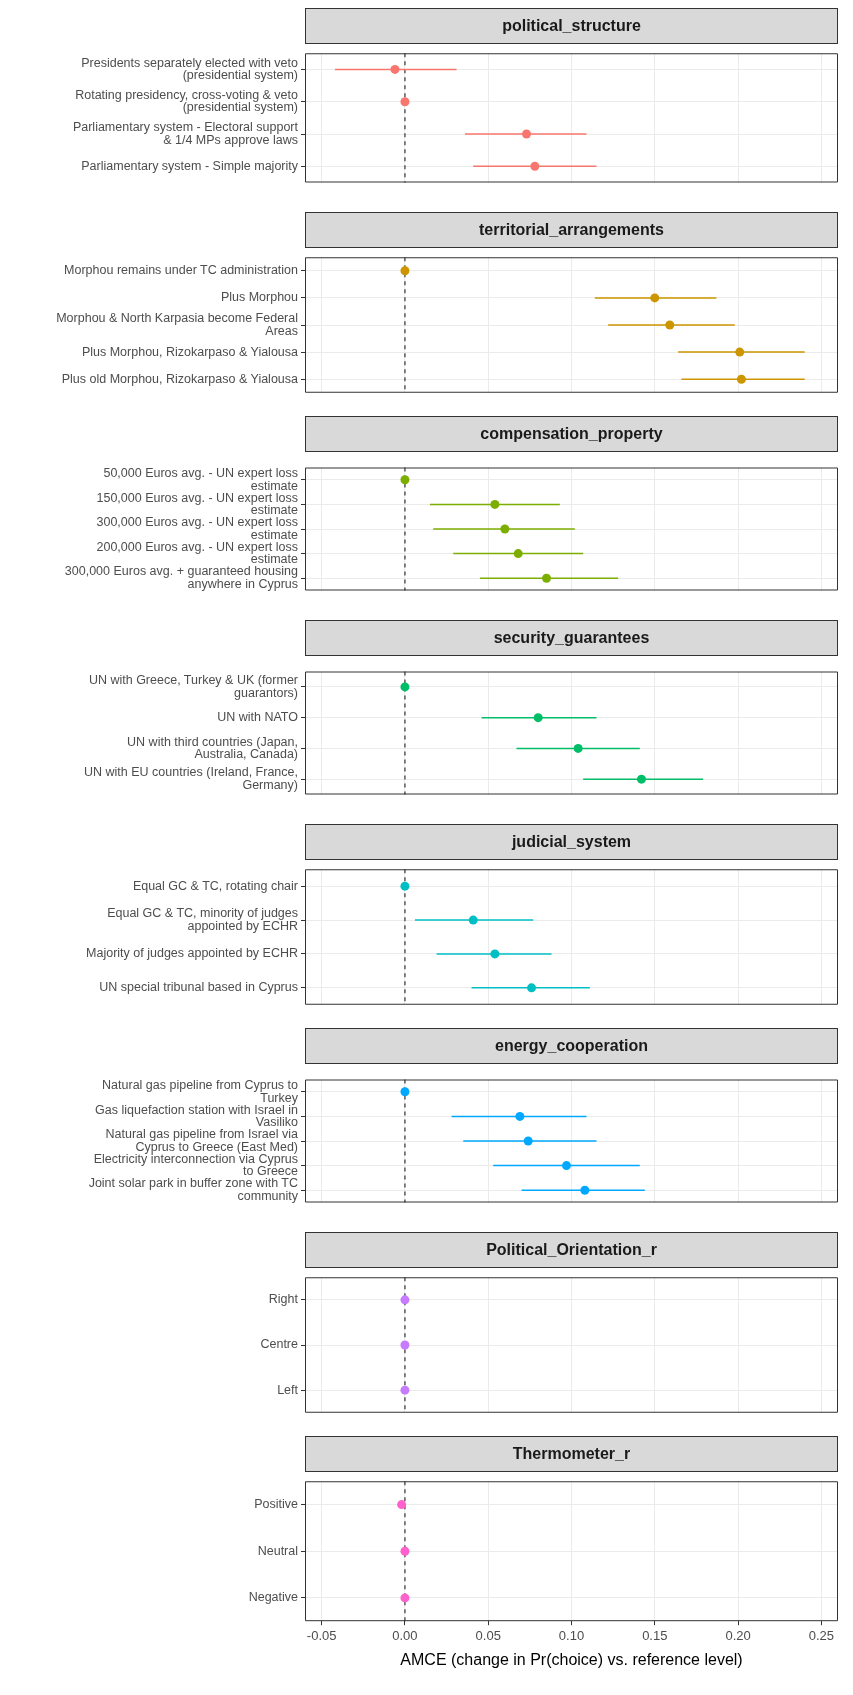 Image resolution: width=853 pixels, height=1695 pixels. Describe the element at coordinates (571, 638) in the screenshot. I see `chart-title: security_guarantees` at that location.